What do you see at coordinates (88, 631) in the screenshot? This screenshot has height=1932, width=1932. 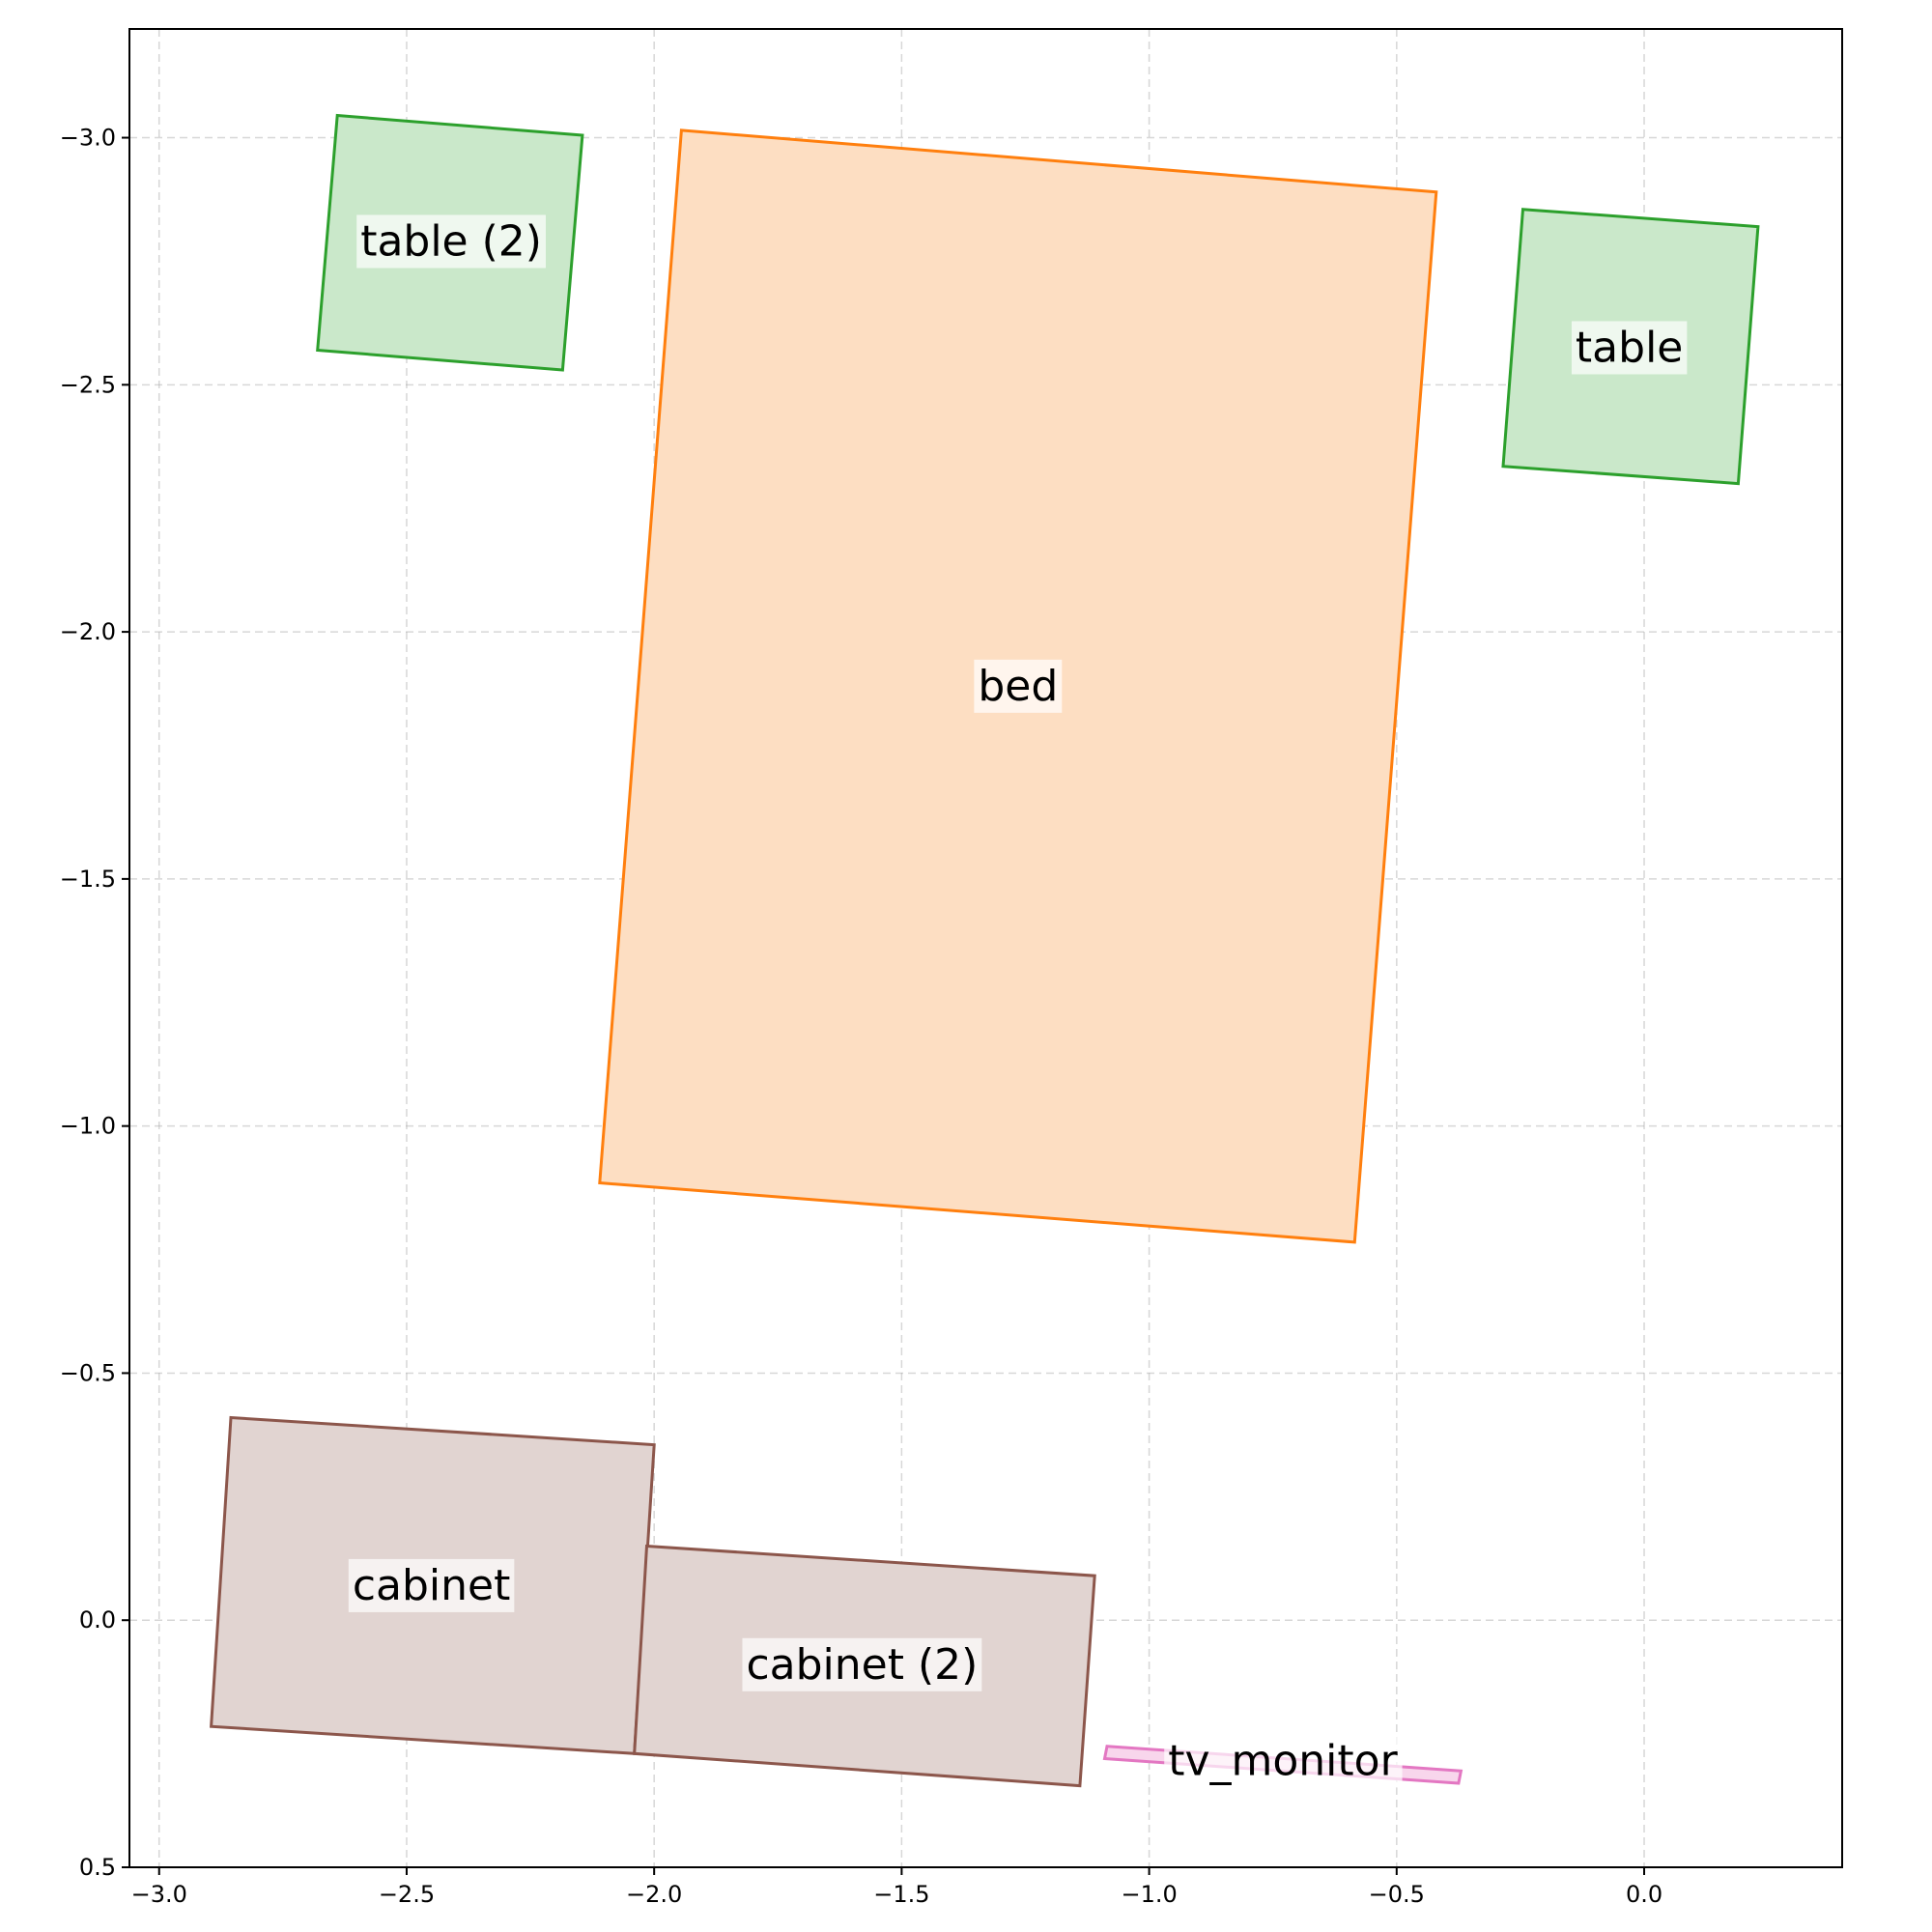 I see `y-tick-label: −2.0` at bounding box center [88, 631].